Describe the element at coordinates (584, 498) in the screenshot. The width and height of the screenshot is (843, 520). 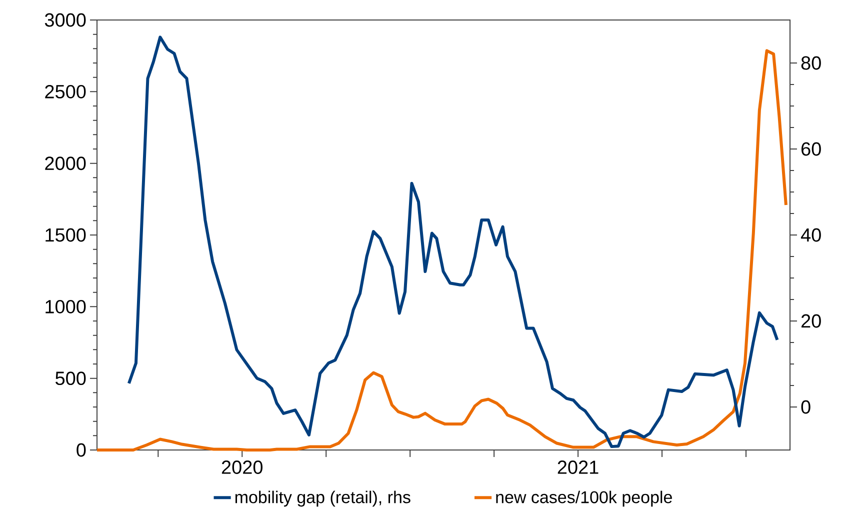
I see `legend-label: new cases/100k people` at that location.